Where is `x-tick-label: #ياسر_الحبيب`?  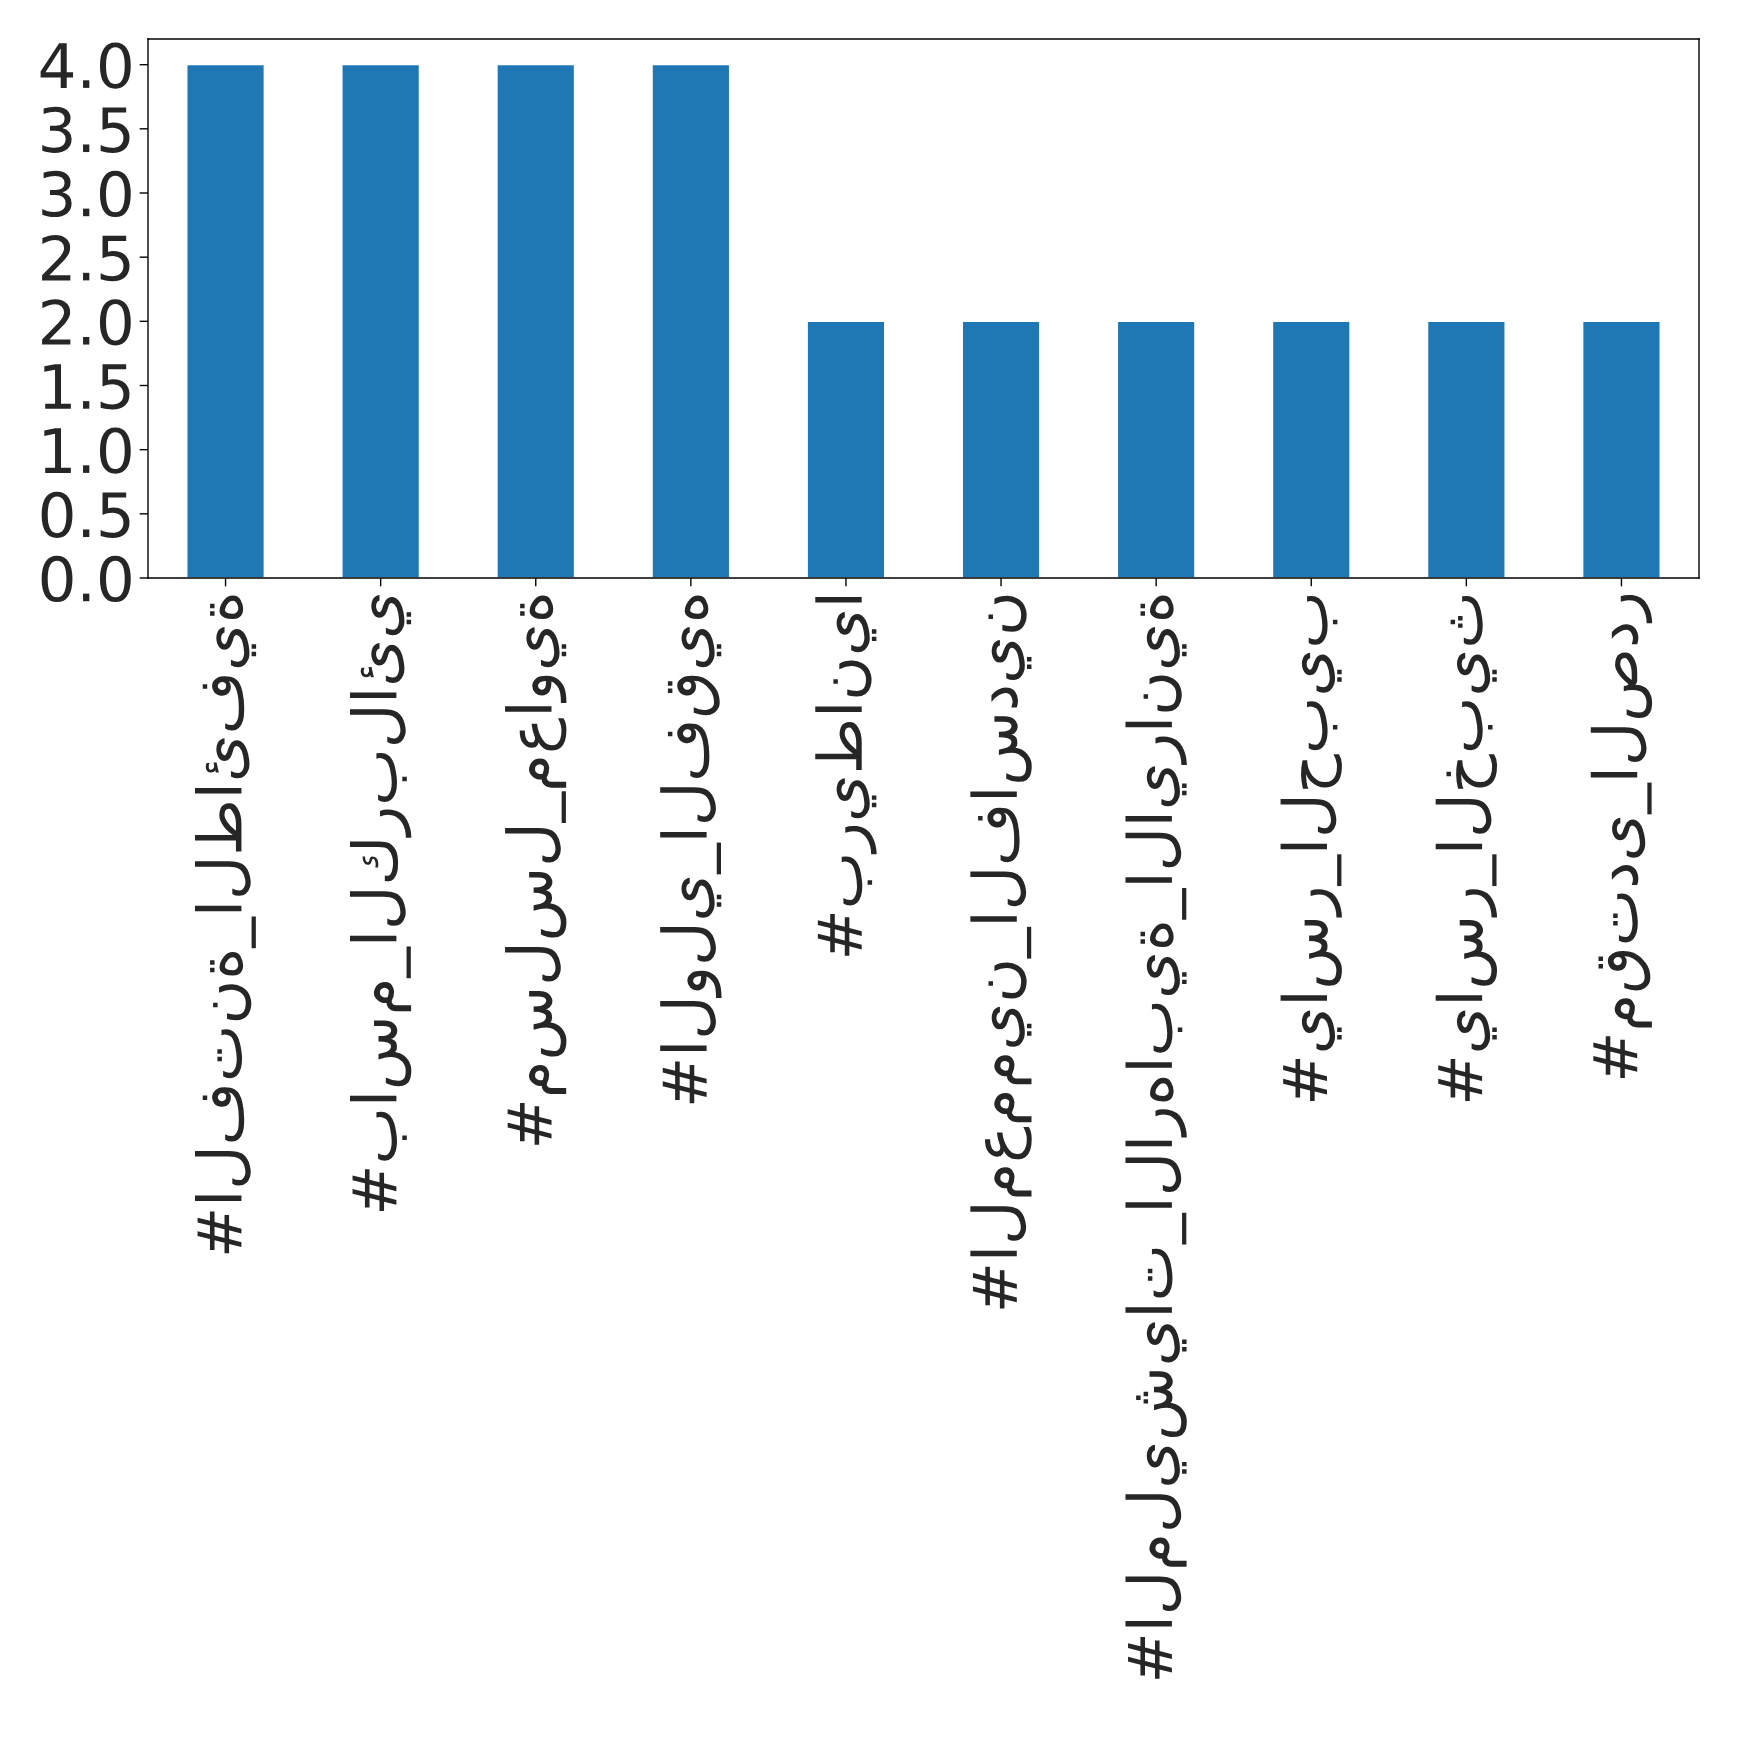
x-tick-label: #ياسر_الحبيب is located at coordinates (1311, 848).